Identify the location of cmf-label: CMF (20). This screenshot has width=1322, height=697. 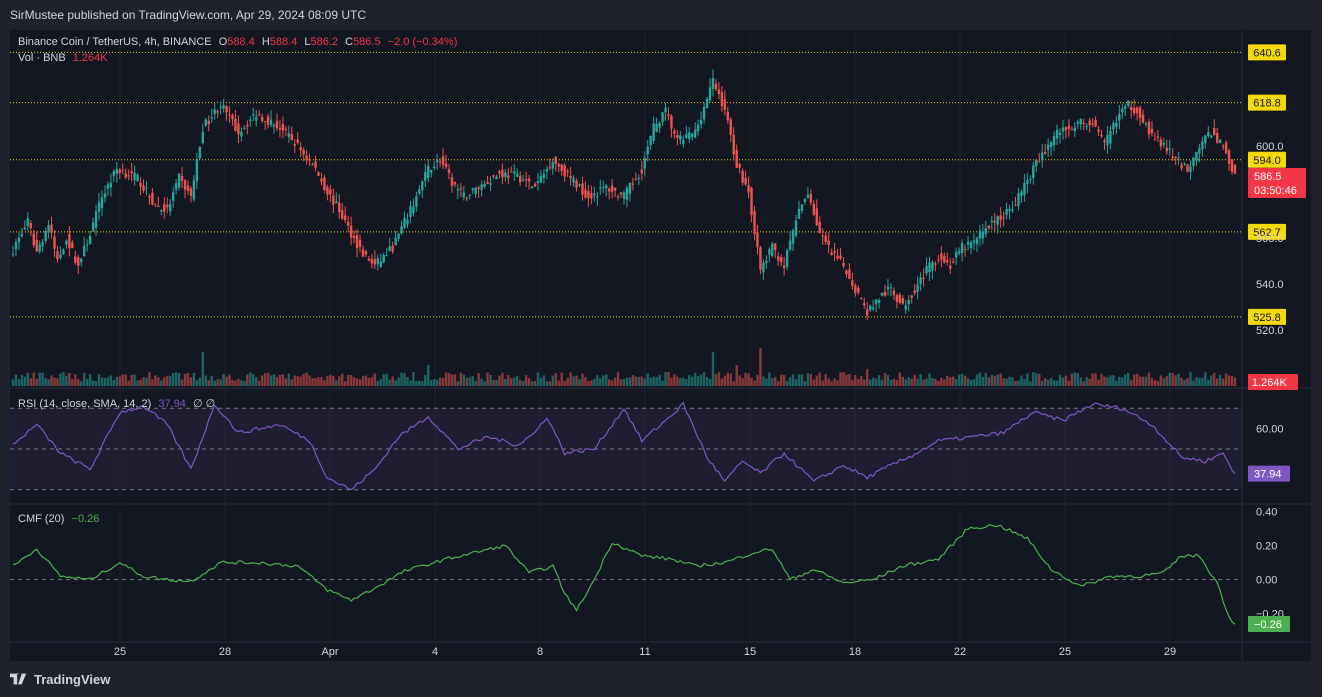
(41, 519).